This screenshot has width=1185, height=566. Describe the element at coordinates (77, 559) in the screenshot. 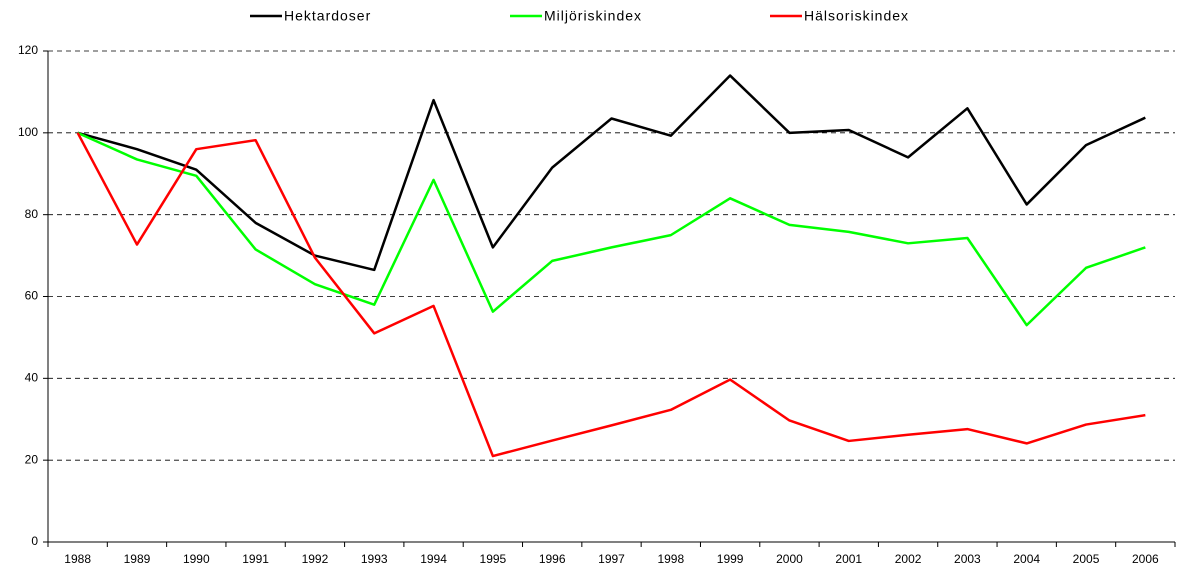

I see `x-tick-label: 1988` at that location.